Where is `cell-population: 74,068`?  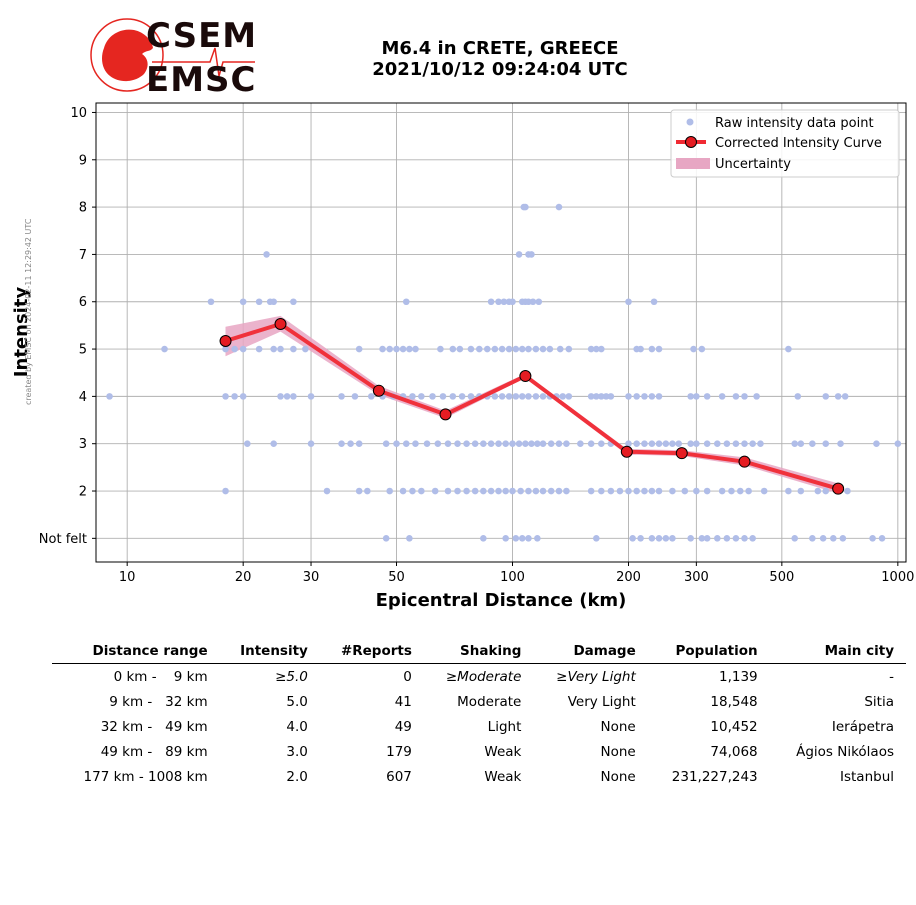 cell-population: 74,068 is located at coordinates (734, 751).